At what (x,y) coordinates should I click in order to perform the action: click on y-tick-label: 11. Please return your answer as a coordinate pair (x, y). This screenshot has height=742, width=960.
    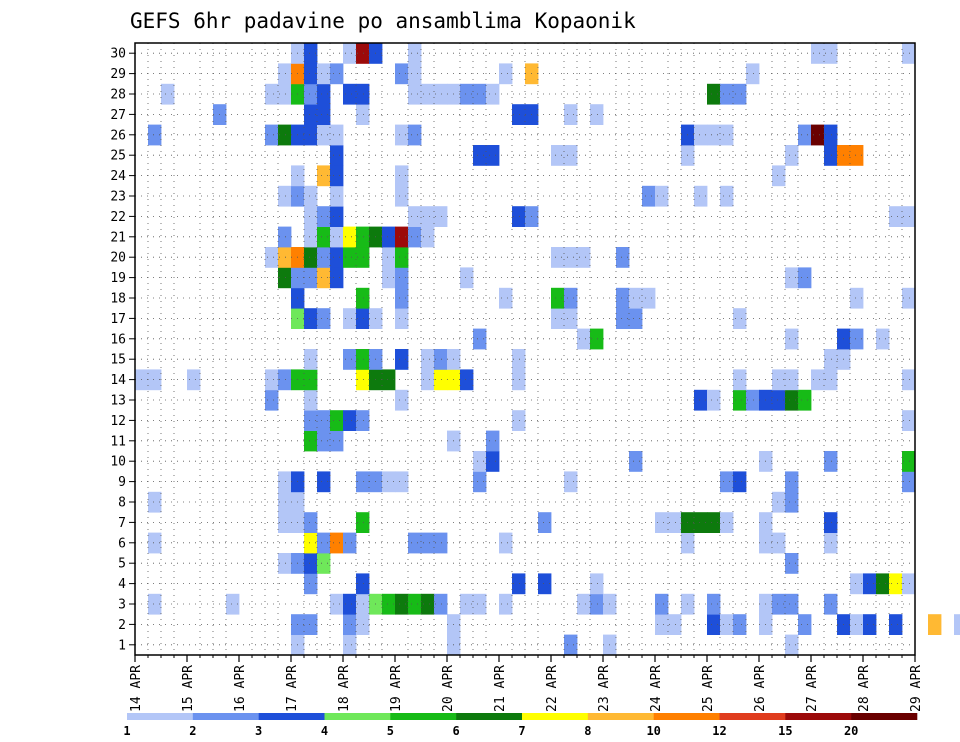
    Looking at the image, I should click on (118, 441).